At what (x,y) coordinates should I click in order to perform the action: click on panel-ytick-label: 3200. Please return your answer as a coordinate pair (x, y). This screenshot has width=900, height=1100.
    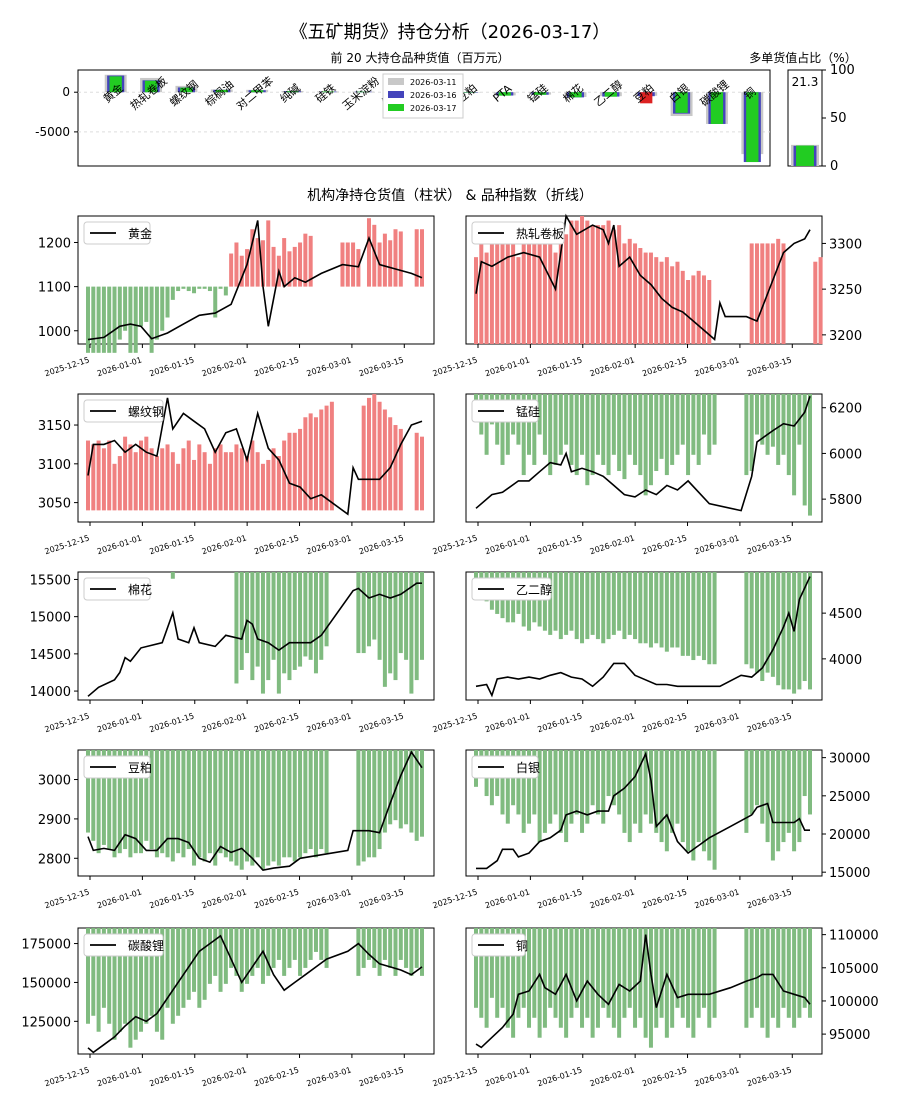
    Looking at the image, I should click on (845, 336).